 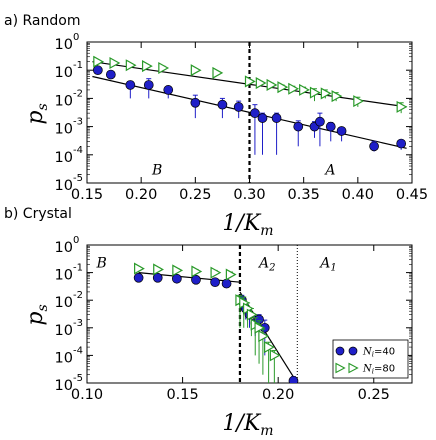 What do you see at coordinates (266, 265) in the screenshot?
I see `region-label: A2` at bounding box center [266, 265].